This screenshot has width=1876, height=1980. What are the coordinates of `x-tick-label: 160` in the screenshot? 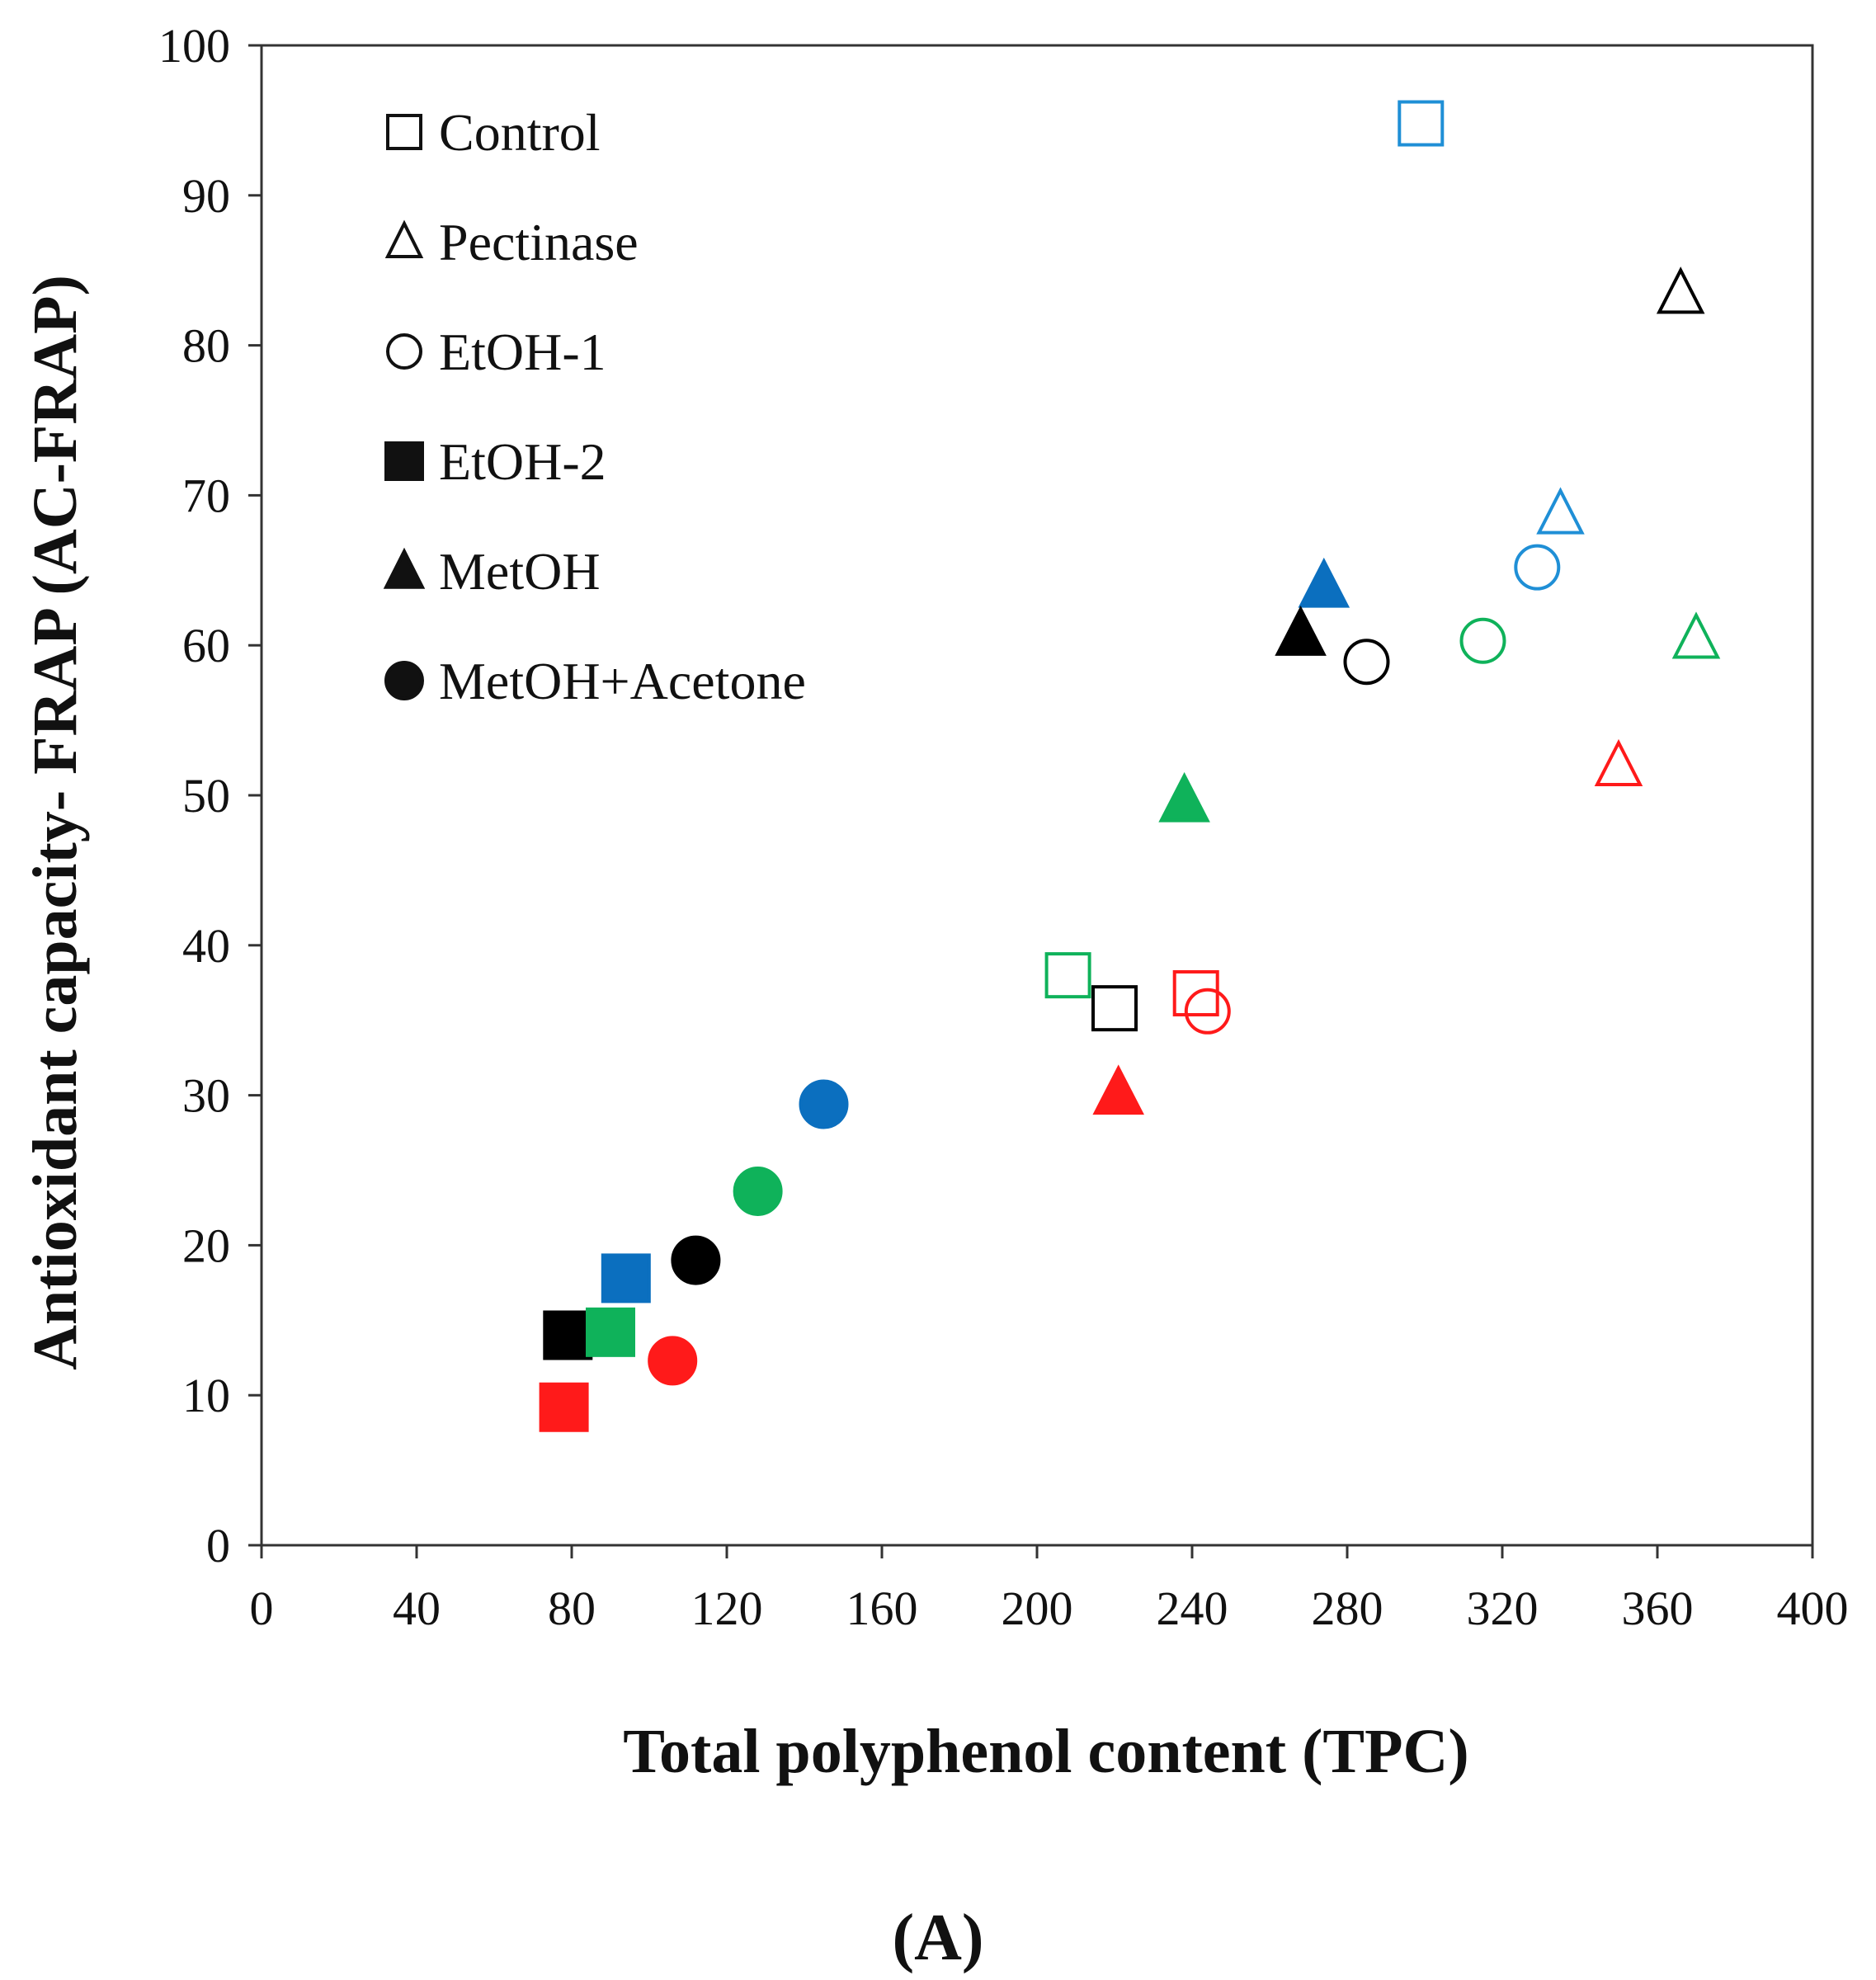 It's located at (882, 1608).